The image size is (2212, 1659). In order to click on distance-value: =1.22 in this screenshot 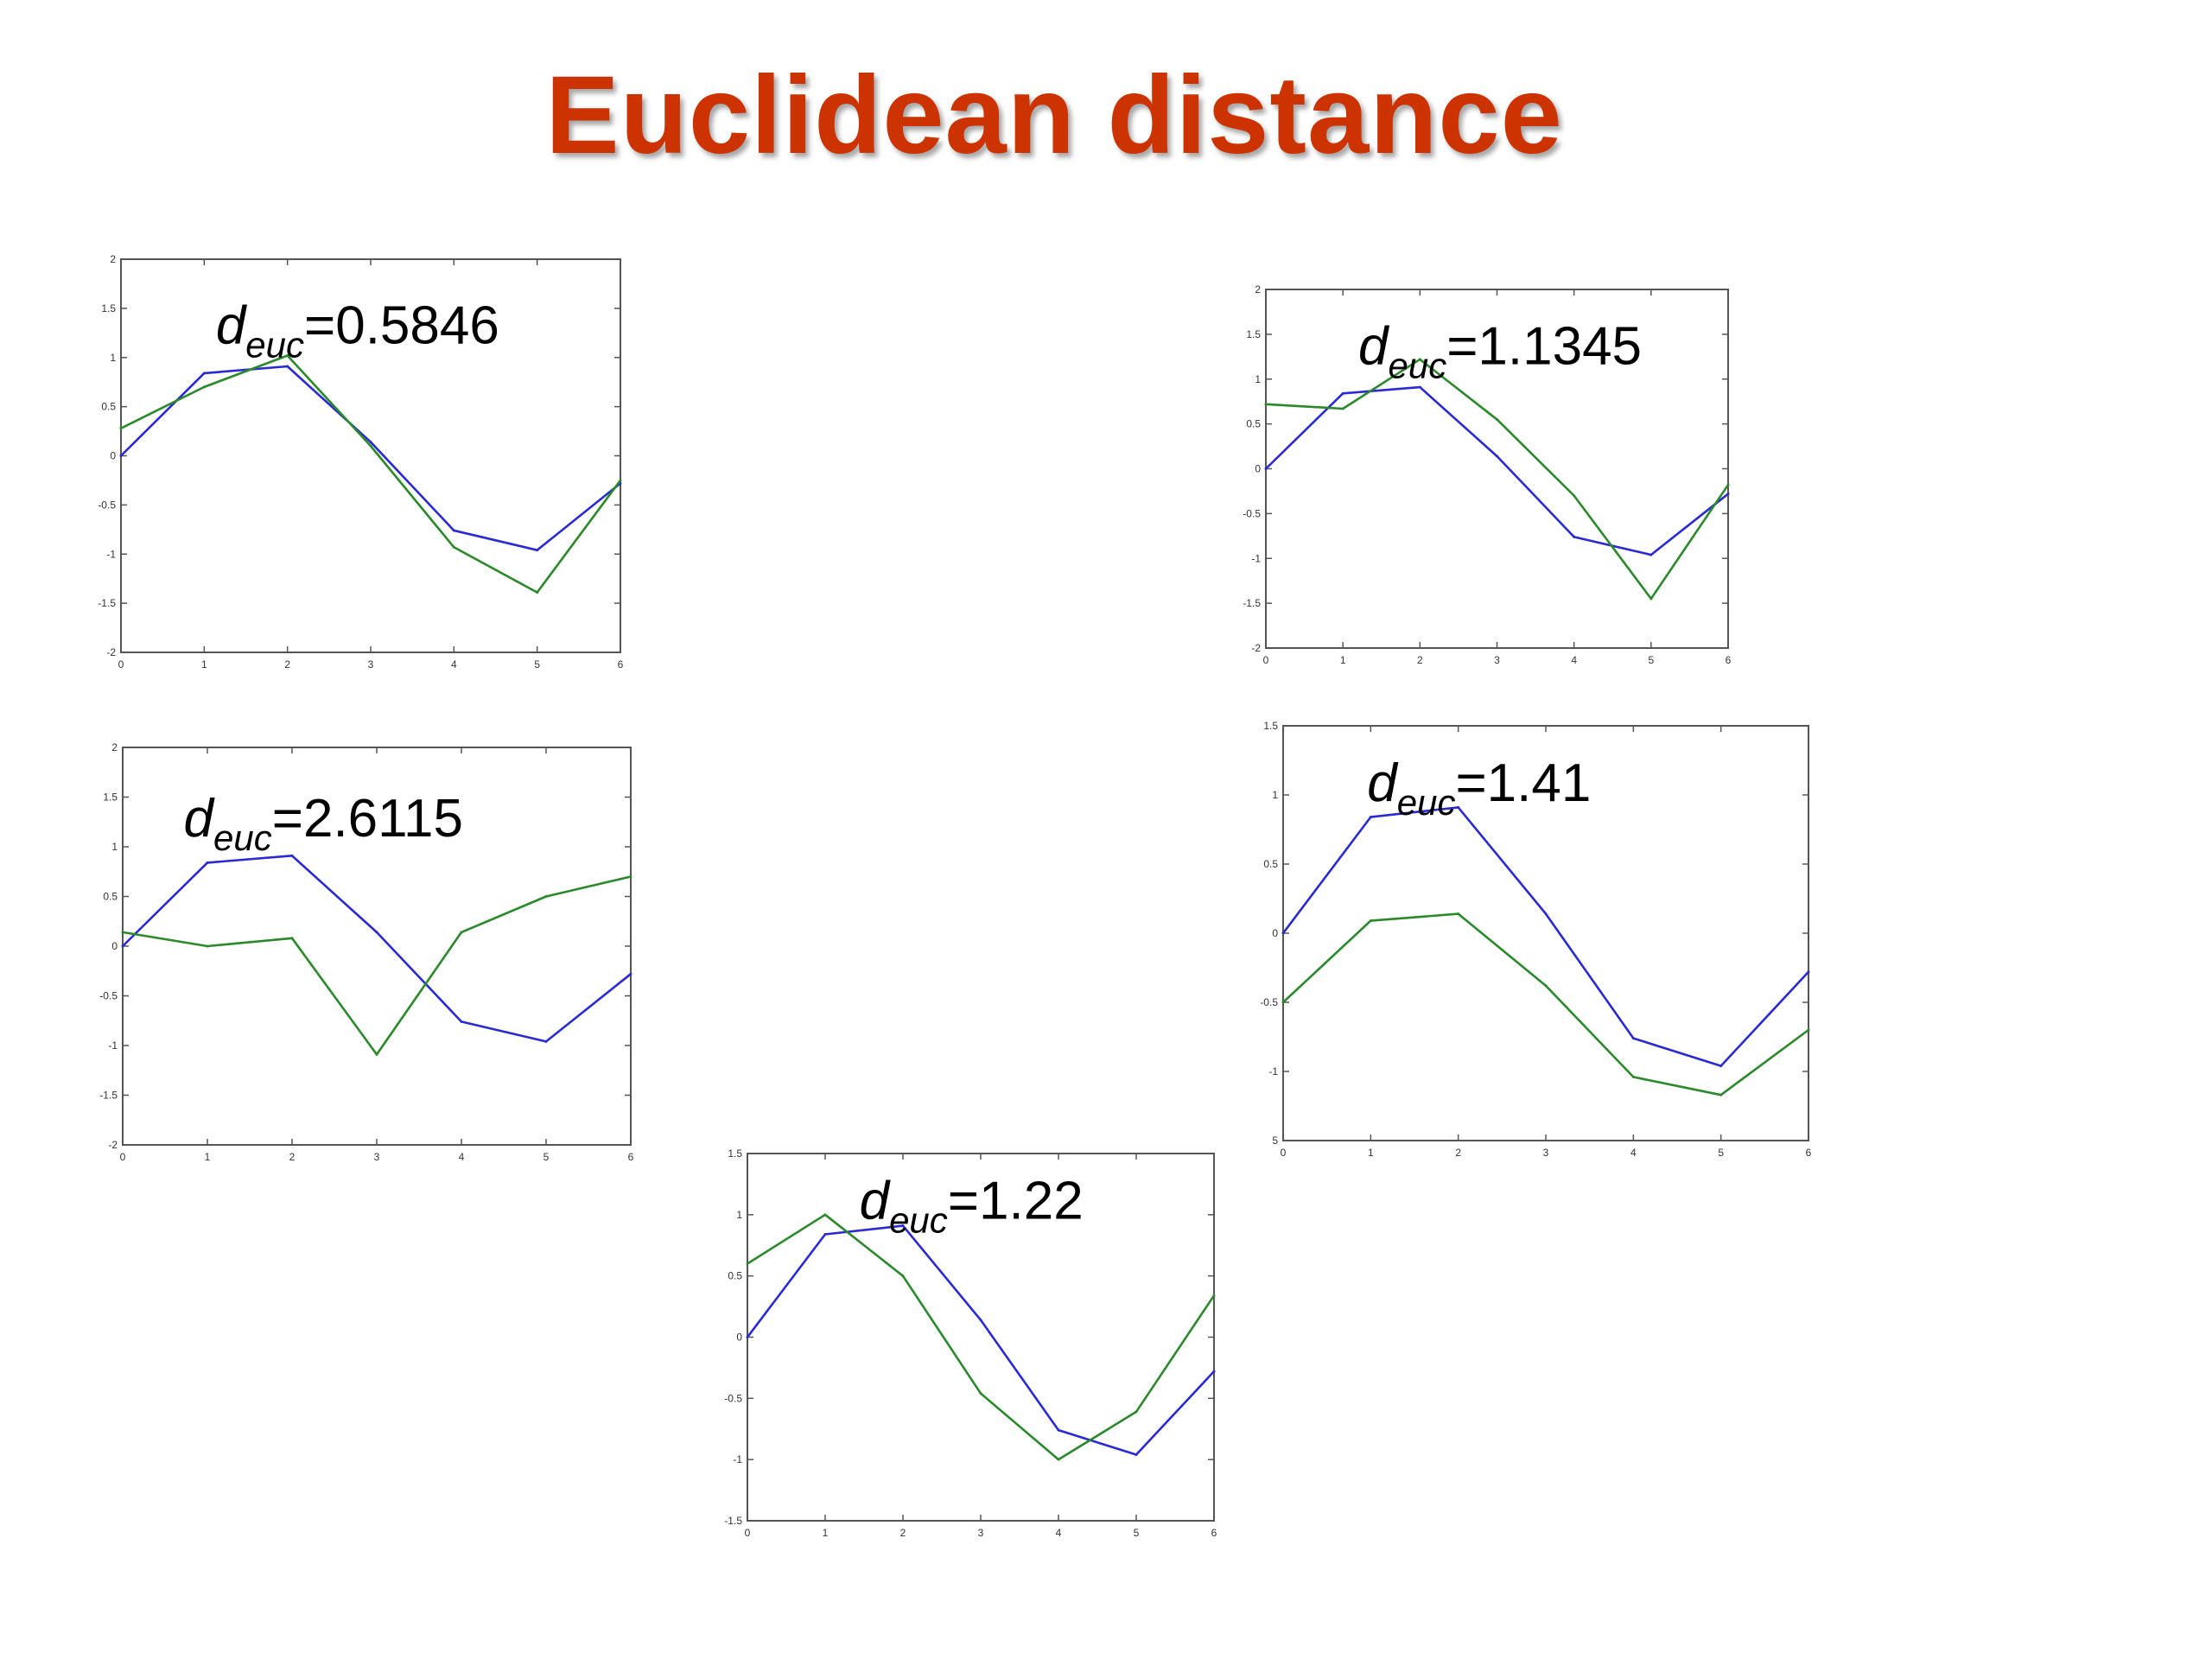, I will do `click(1016, 1200)`.